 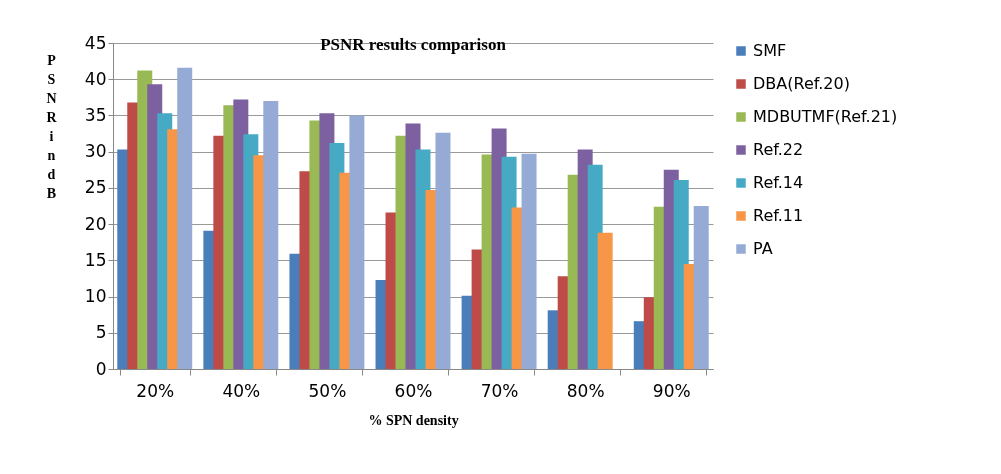 What do you see at coordinates (671, 390) in the screenshot?
I see `x-tick-label: 90%` at bounding box center [671, 390].